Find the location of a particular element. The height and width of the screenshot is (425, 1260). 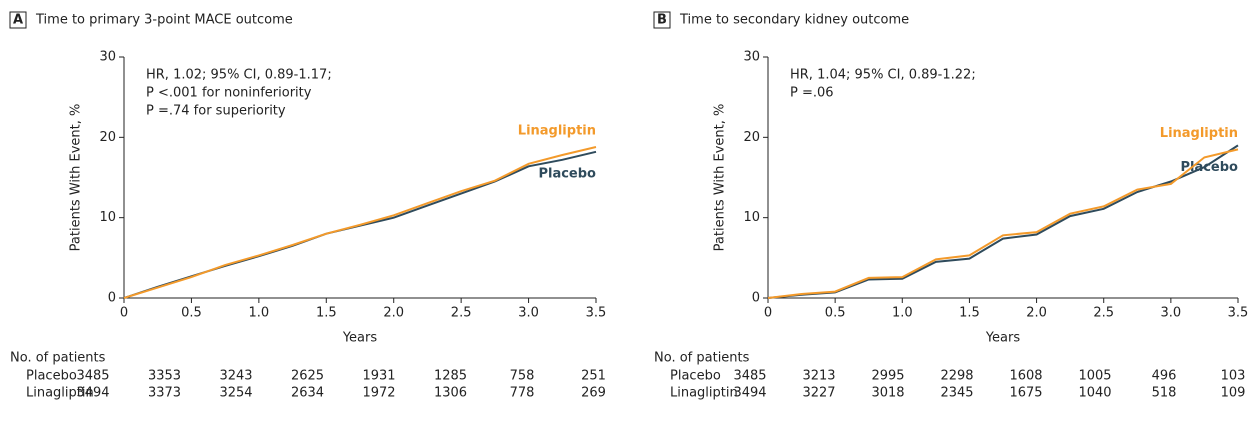

chart-title: Time to secondary kidney outcome is located at coordinates (794, 20).